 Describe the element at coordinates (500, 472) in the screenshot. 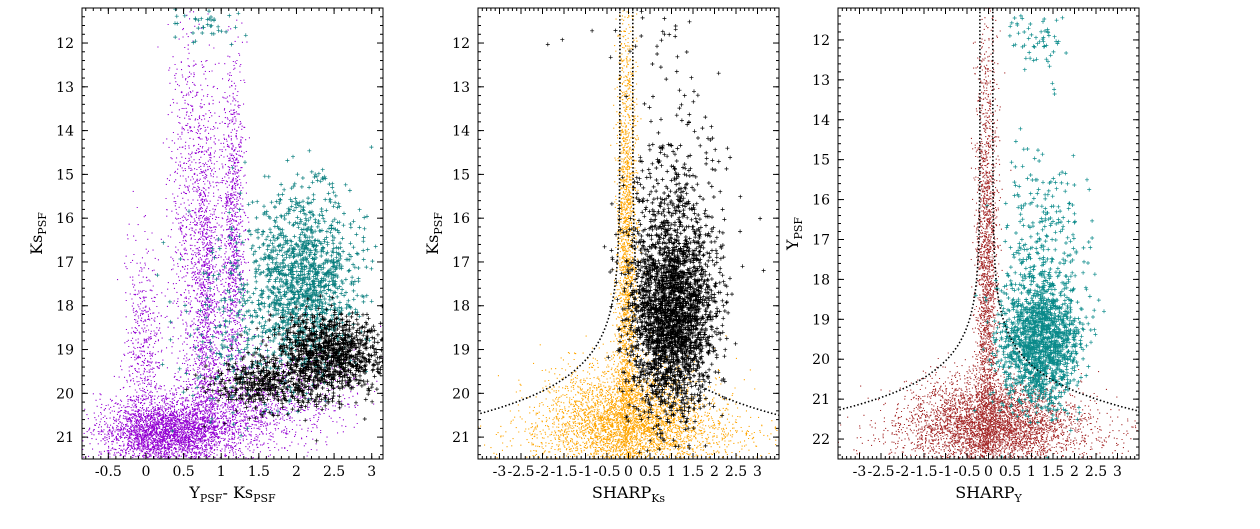

I see `x-tick-label: -3` at that location.